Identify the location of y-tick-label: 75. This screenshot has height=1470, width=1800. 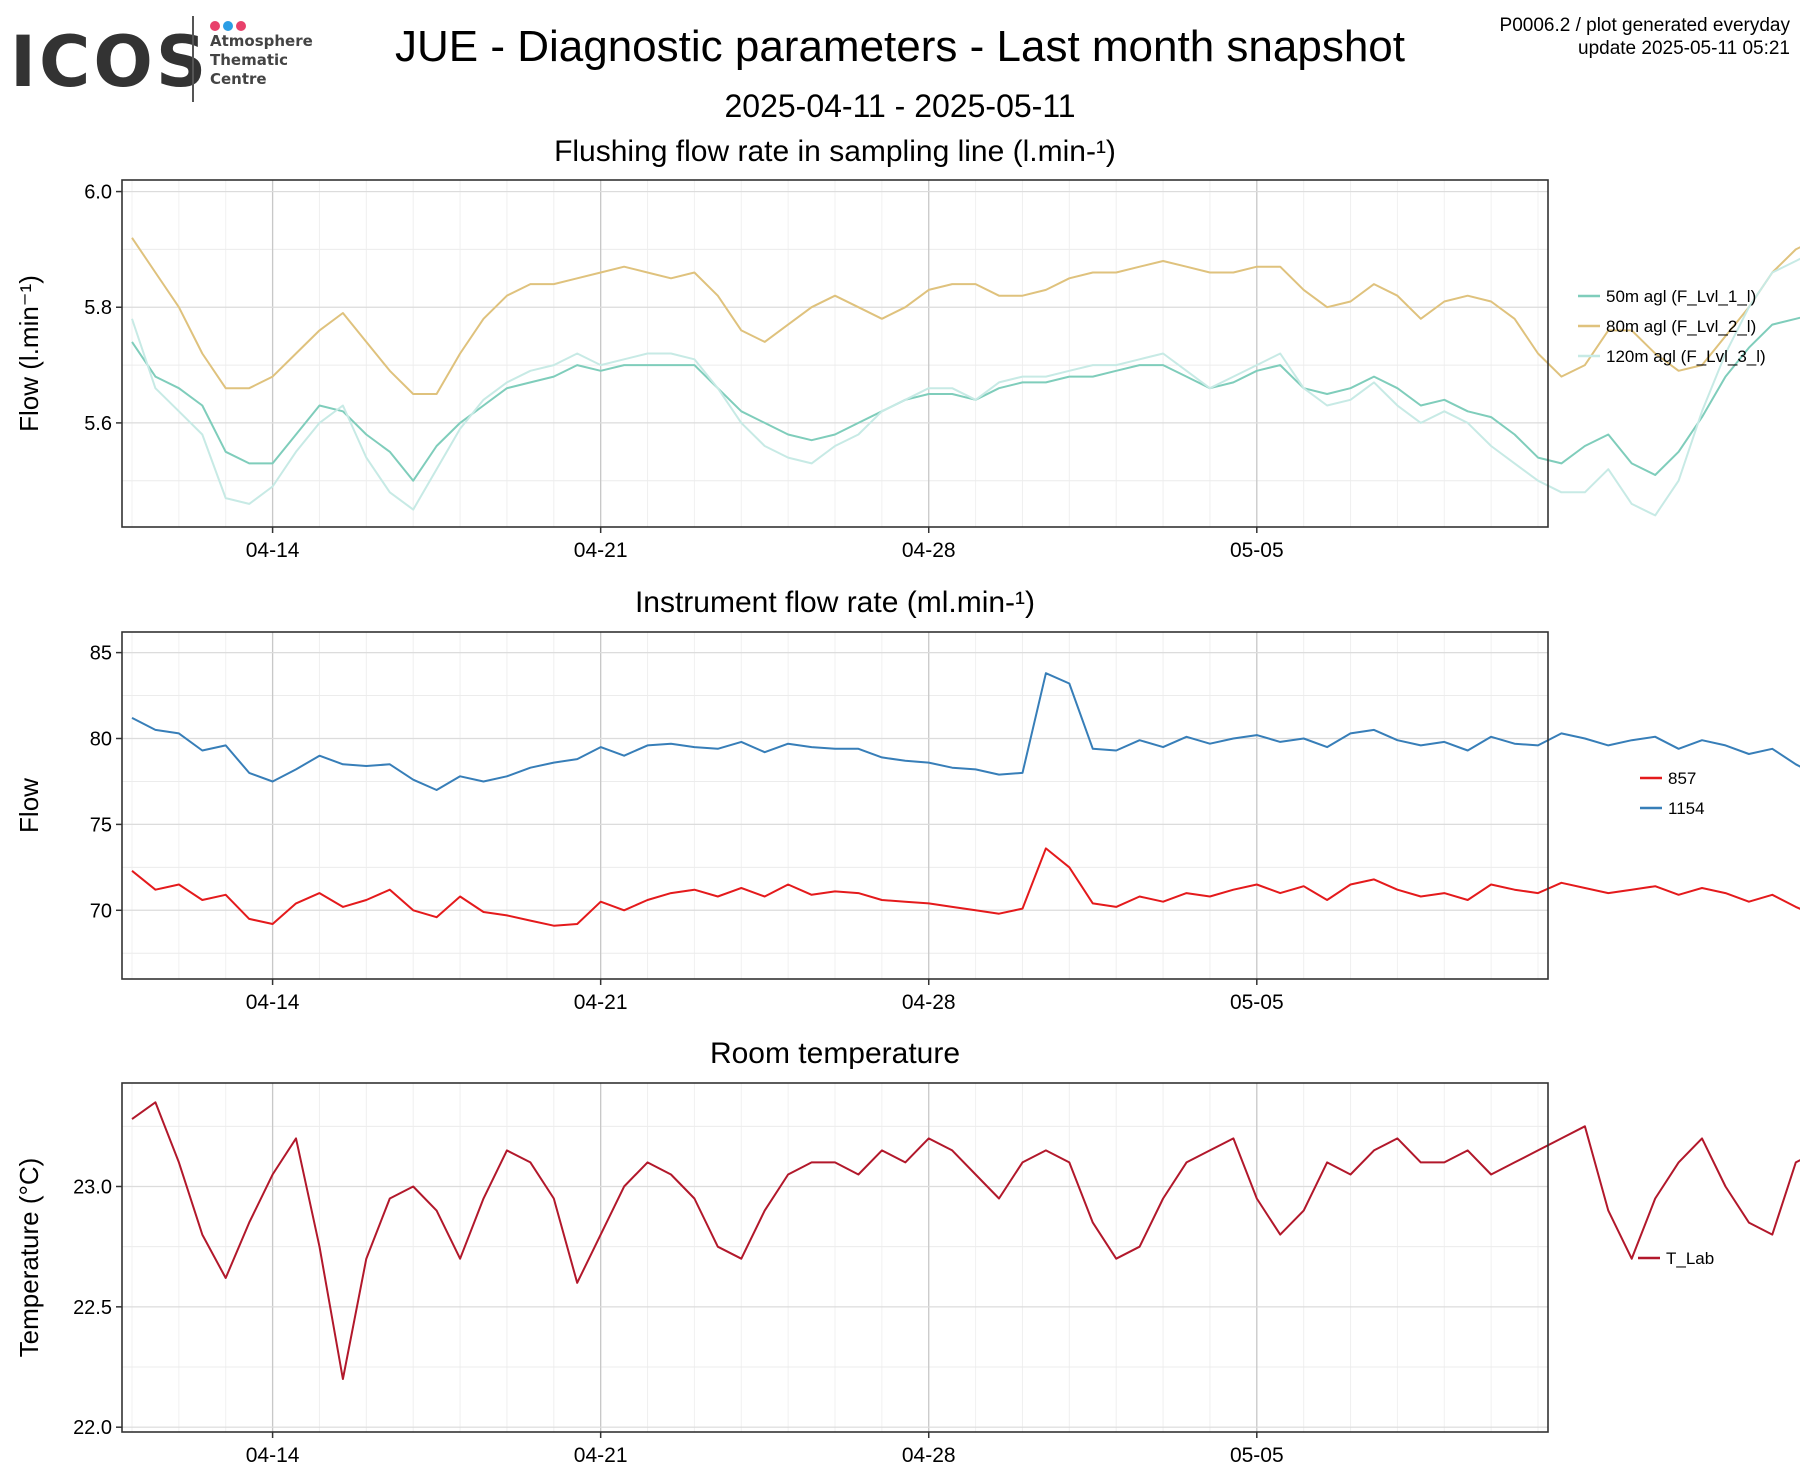
(101, 825).